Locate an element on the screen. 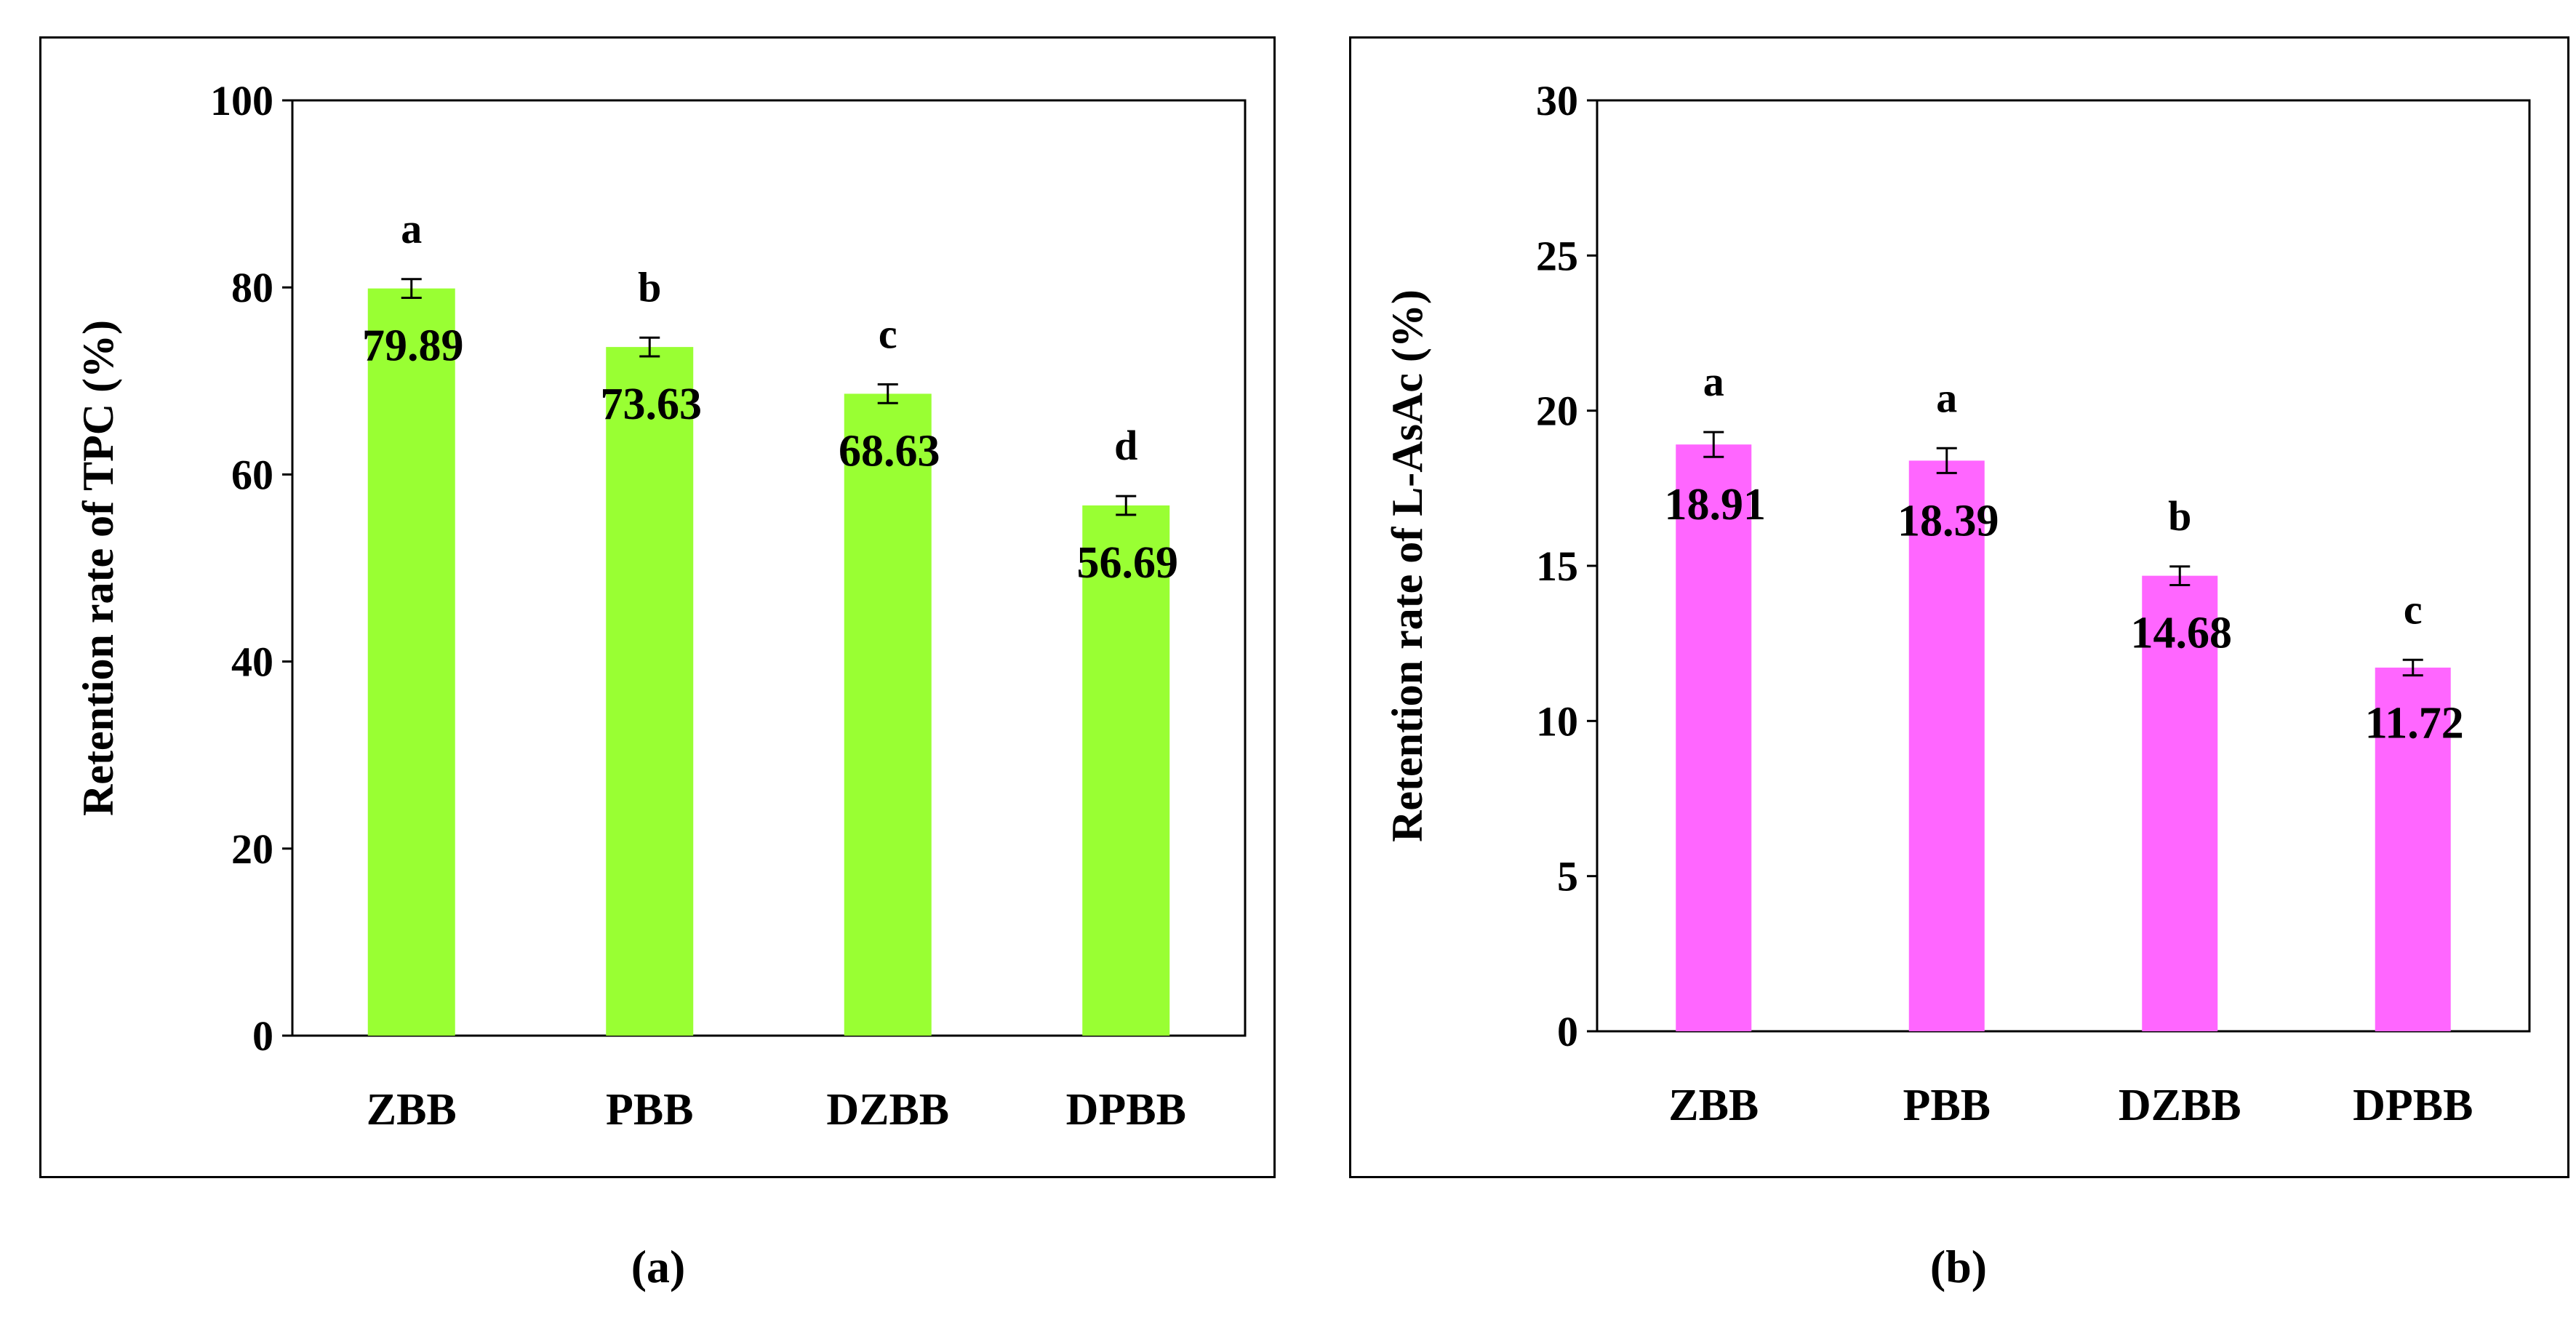 This screenshot has width=2576, height=1336. y-tick-label: 100 is located at coordinates (241, 100).